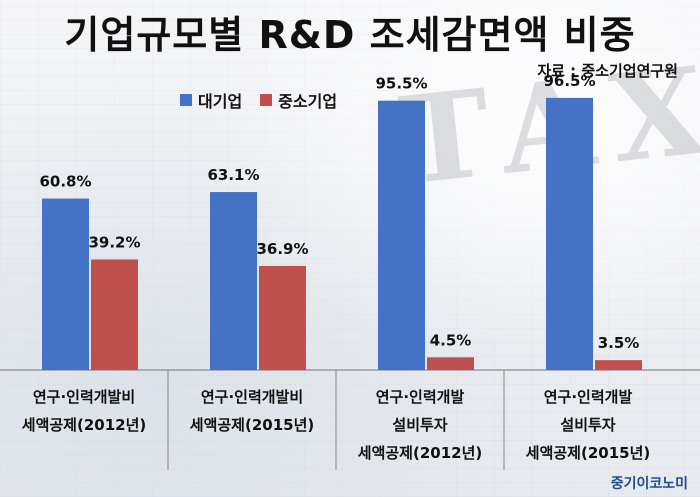 The height and width of the screenshot is (497, 700). What do you see at coordinates (649, 484) in the screenshot?
I see `brand-logo: 중기이코노미` at bounding box center [649, 484].